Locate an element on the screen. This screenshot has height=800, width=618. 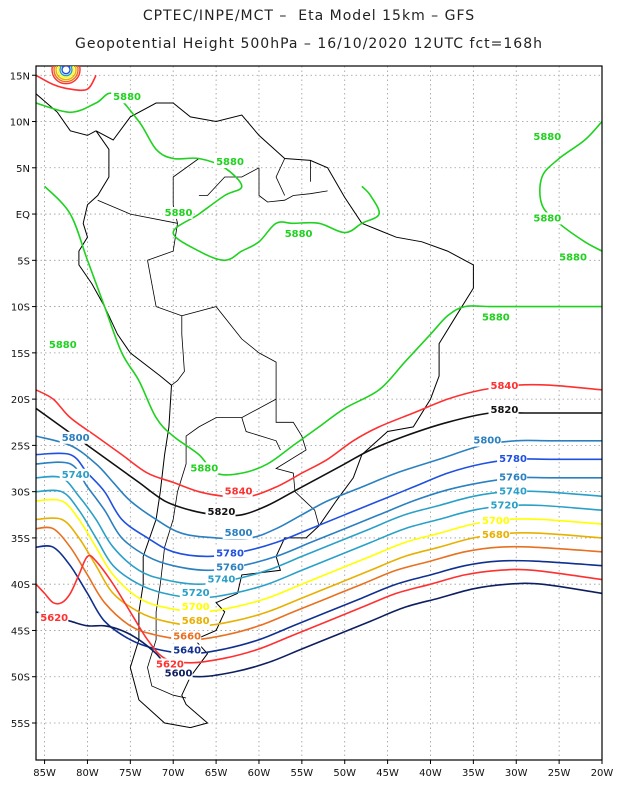
contour-label: 5720 is located at coordinates (196, 593).